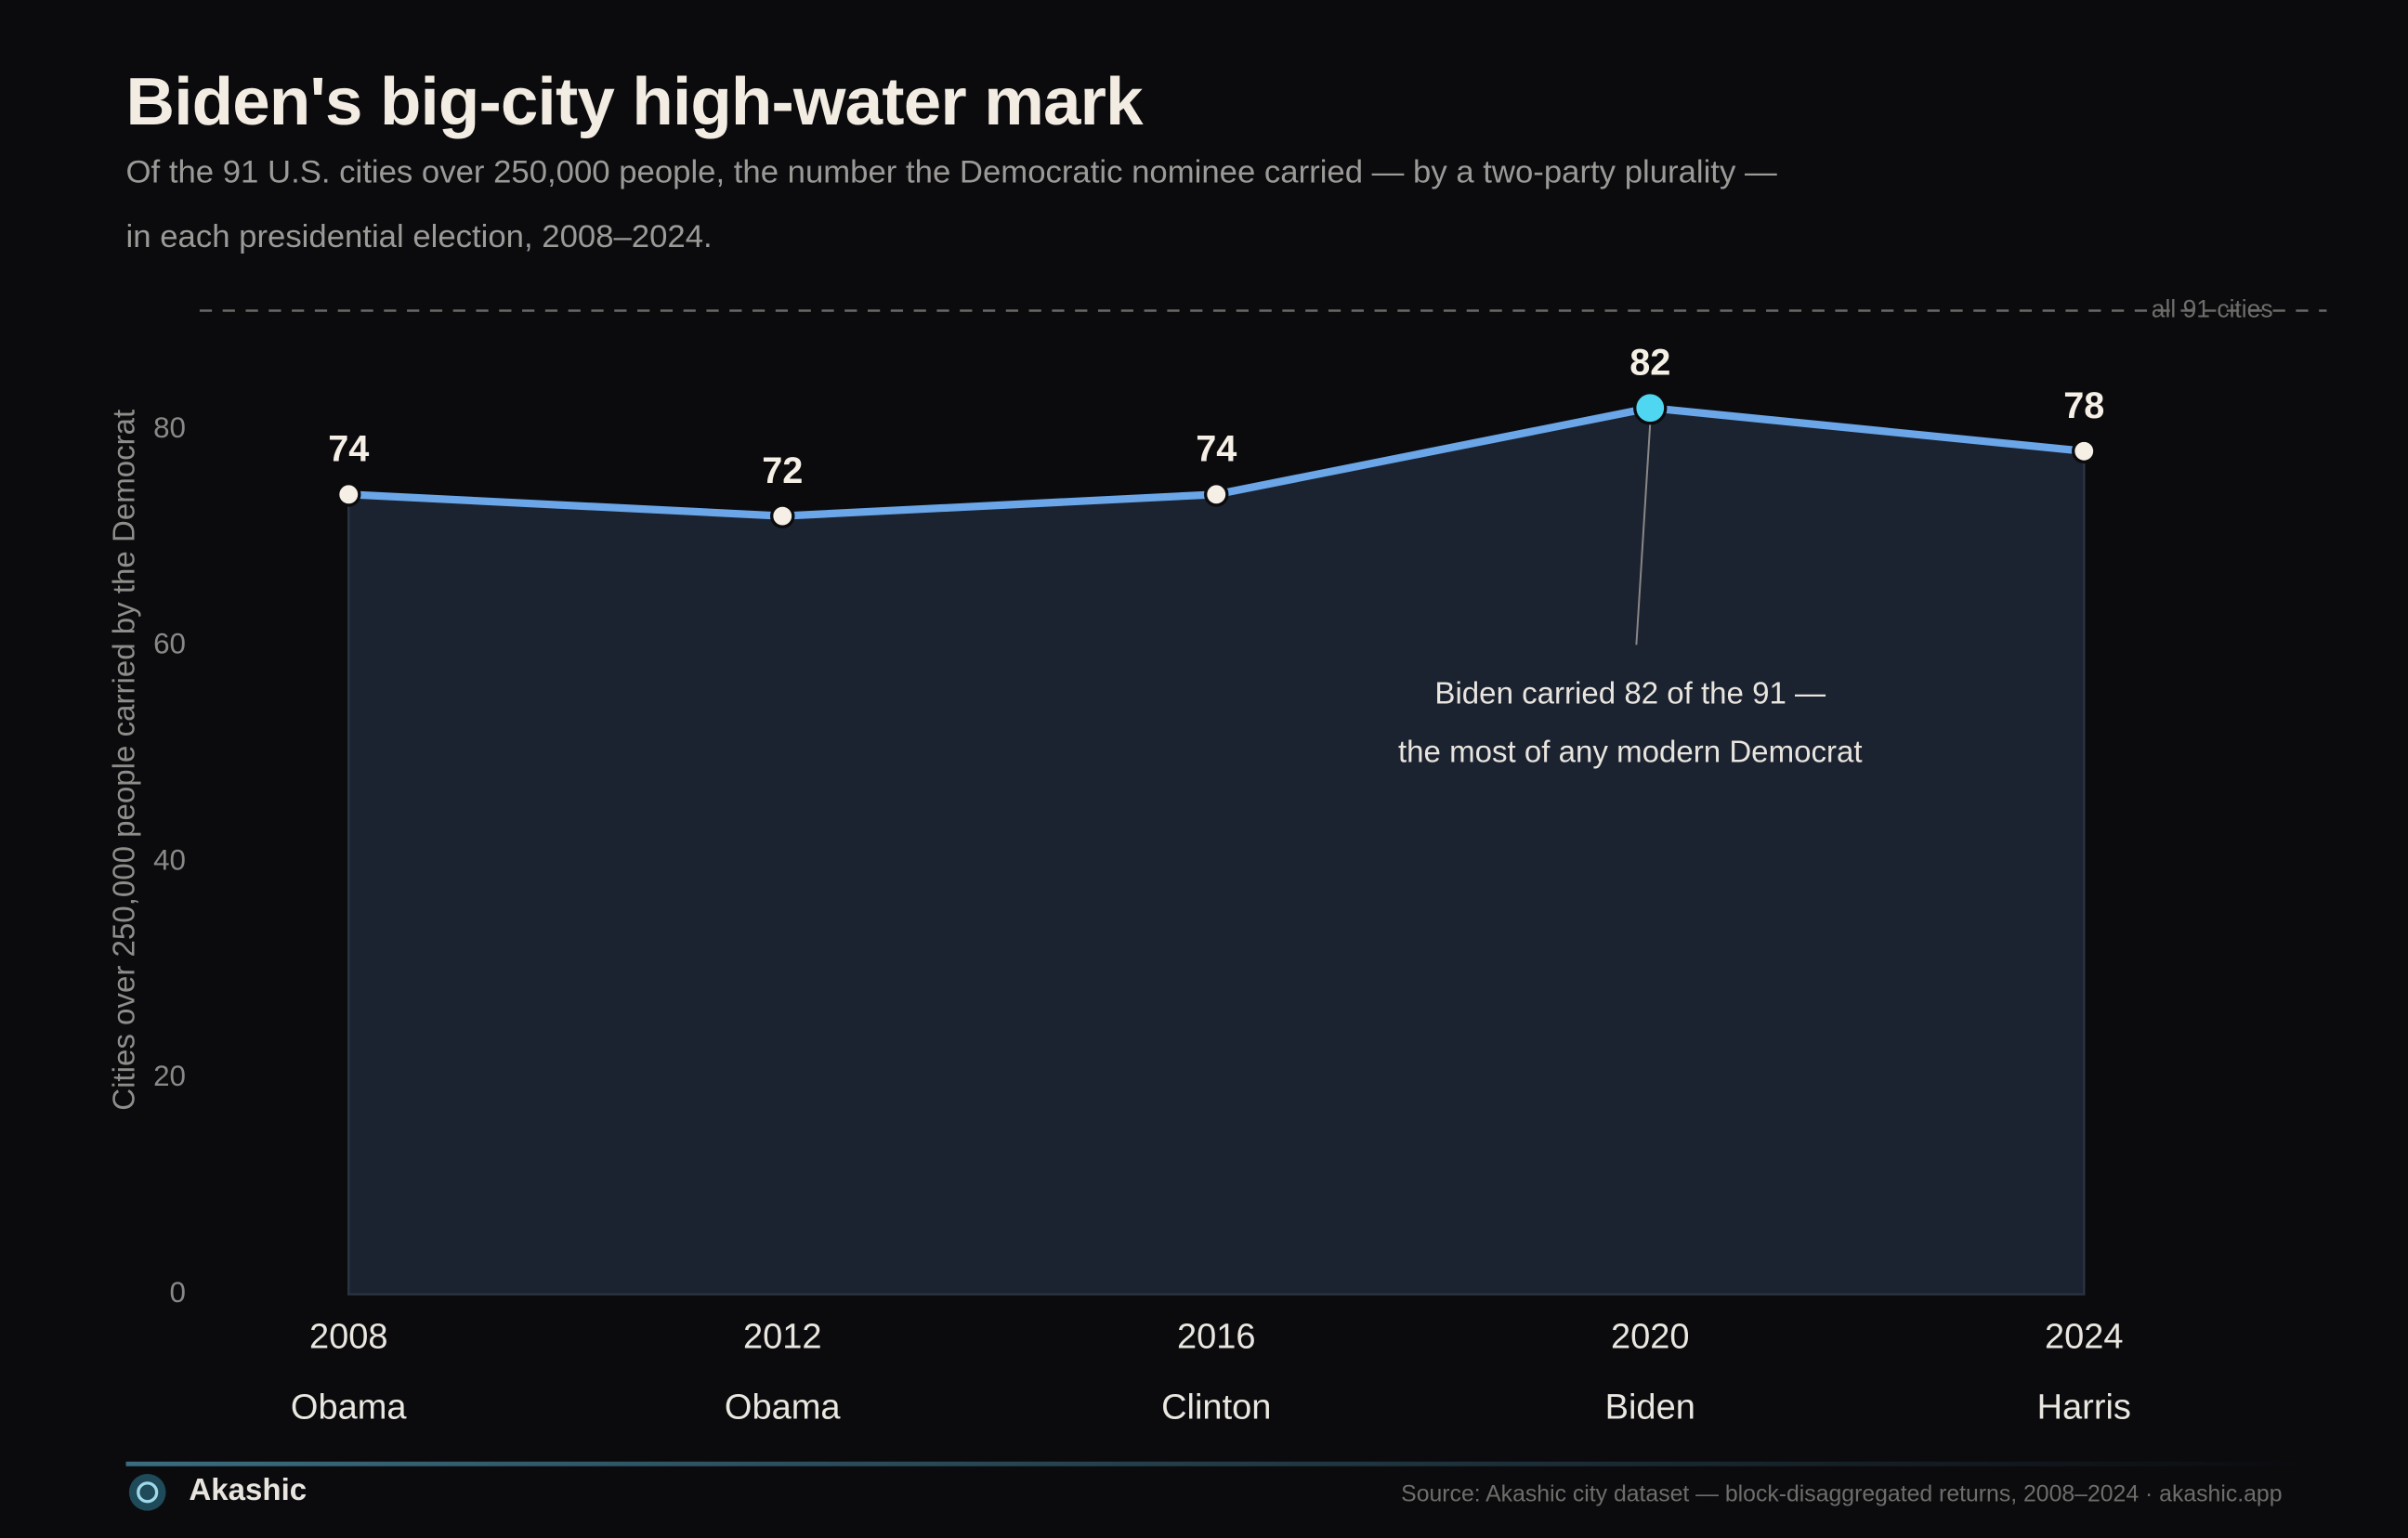  Describe the element at coordinates (1630, 752) in the screenshot. I see `annotation: the most of any modern Democrat` at that location.